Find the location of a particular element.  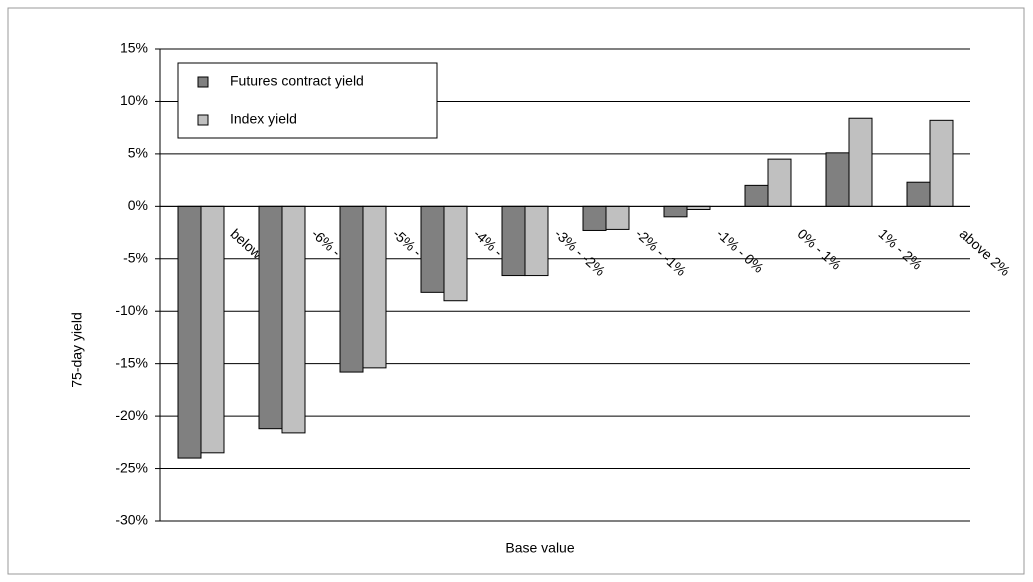

y-tick-label: -10% is located at coordinates (131, 310).